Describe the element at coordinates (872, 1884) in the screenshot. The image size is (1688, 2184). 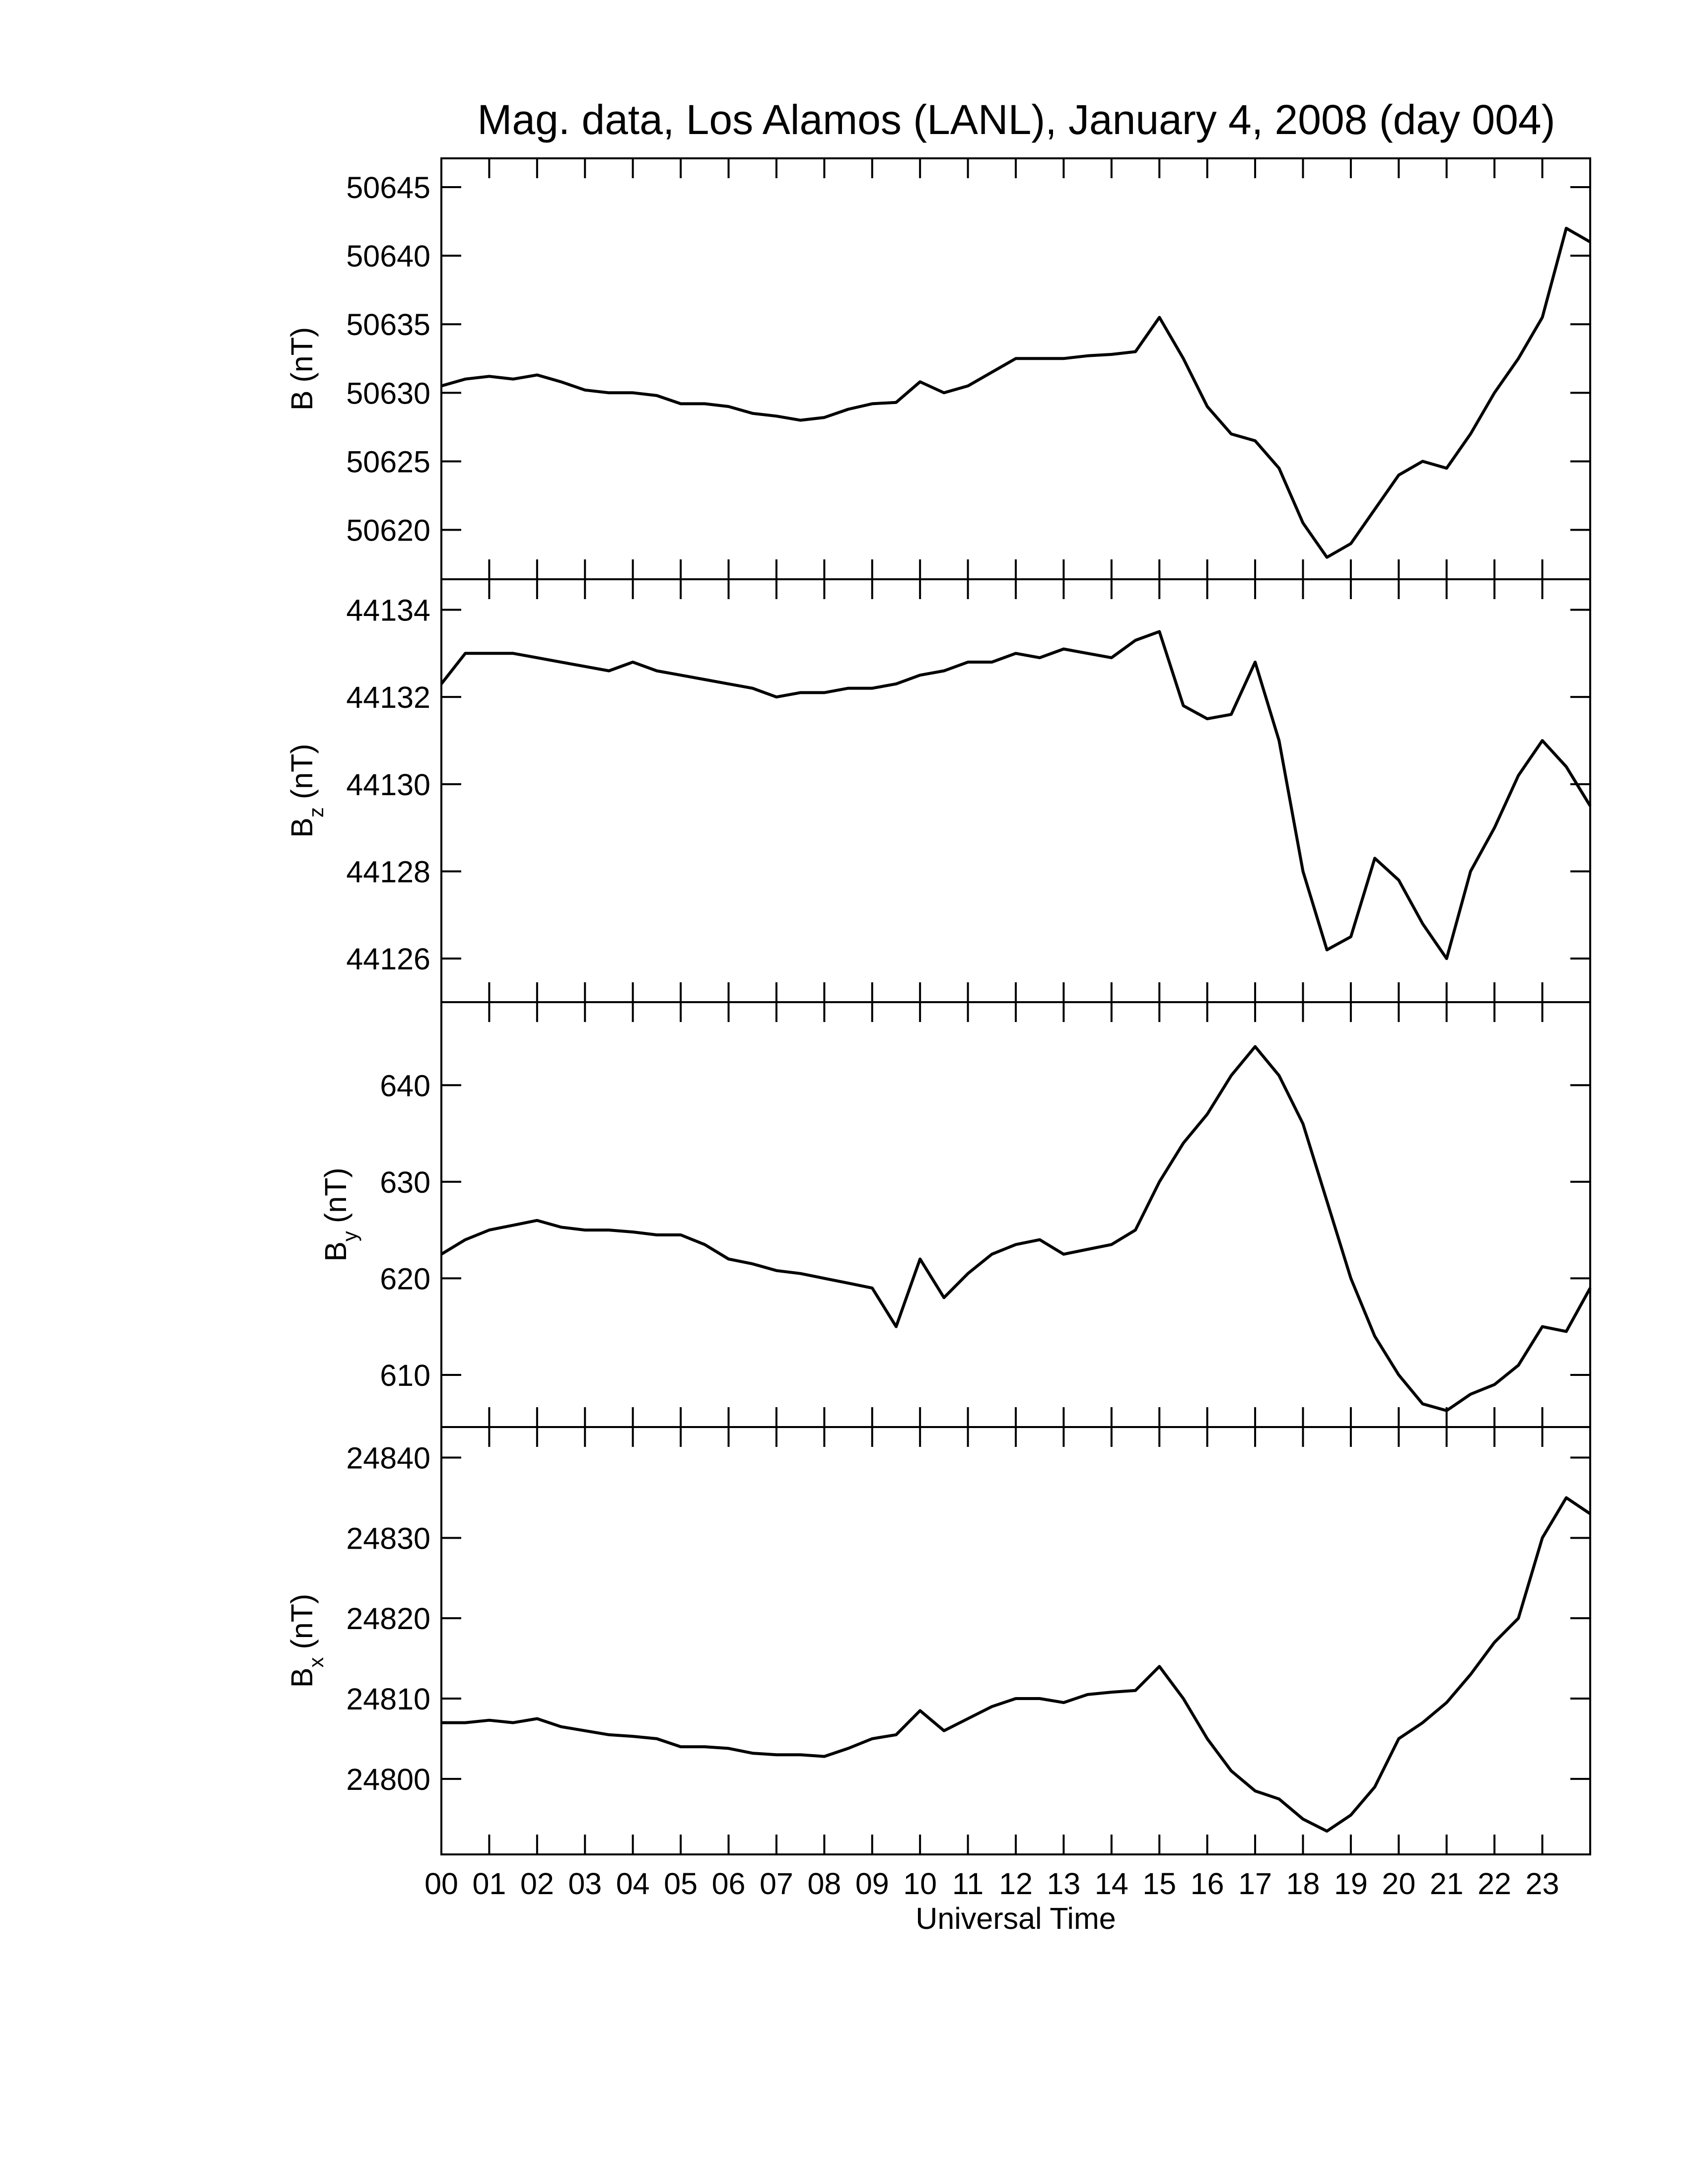
I see `x-tick-label: 09` at that location.